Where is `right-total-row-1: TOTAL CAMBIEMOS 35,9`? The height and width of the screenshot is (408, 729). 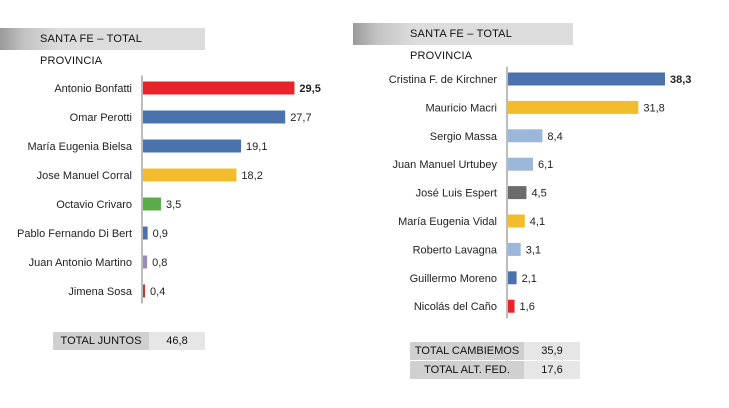 right-total-row-1: TOTAL CAMBIEMOS 35,9 is located at coordinates (495, 351).